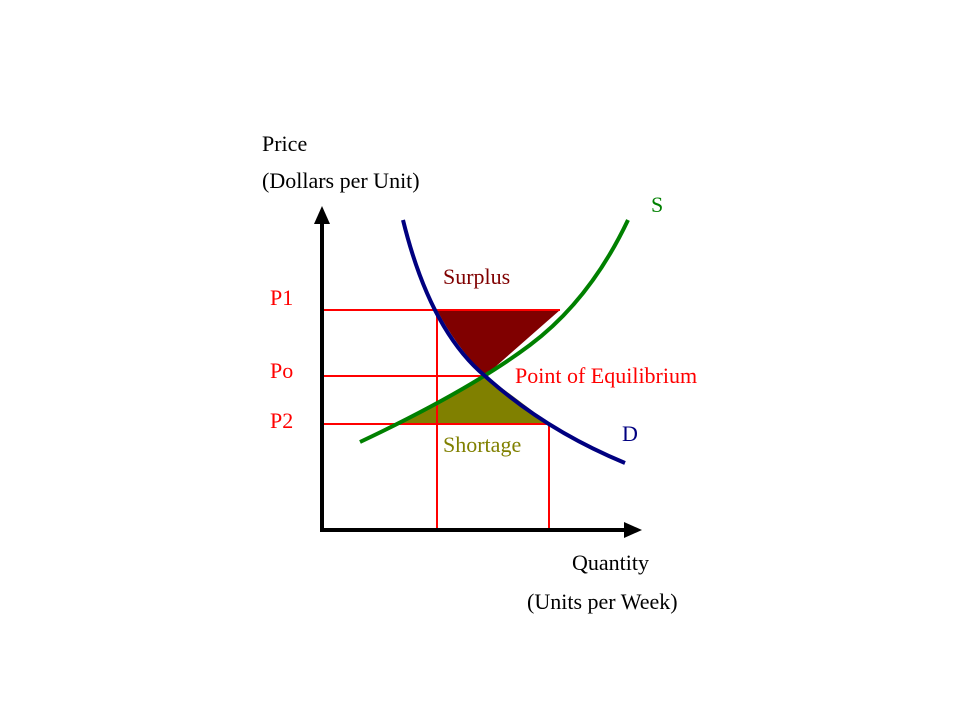 This screenshot has height=720, width=960. I want to click on x-axis-subtitle: (Units per Week), so click(602, 601).